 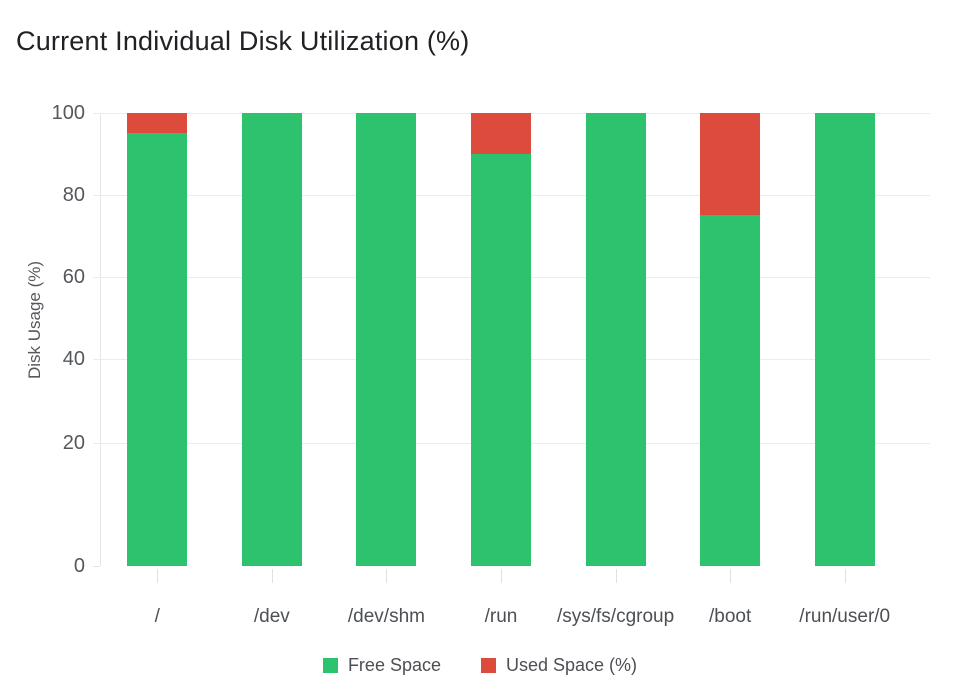 What do you see at coordinates (96, 566) in the screenshot?
I see `y-tick-mark` at bounding box center [96, 566].